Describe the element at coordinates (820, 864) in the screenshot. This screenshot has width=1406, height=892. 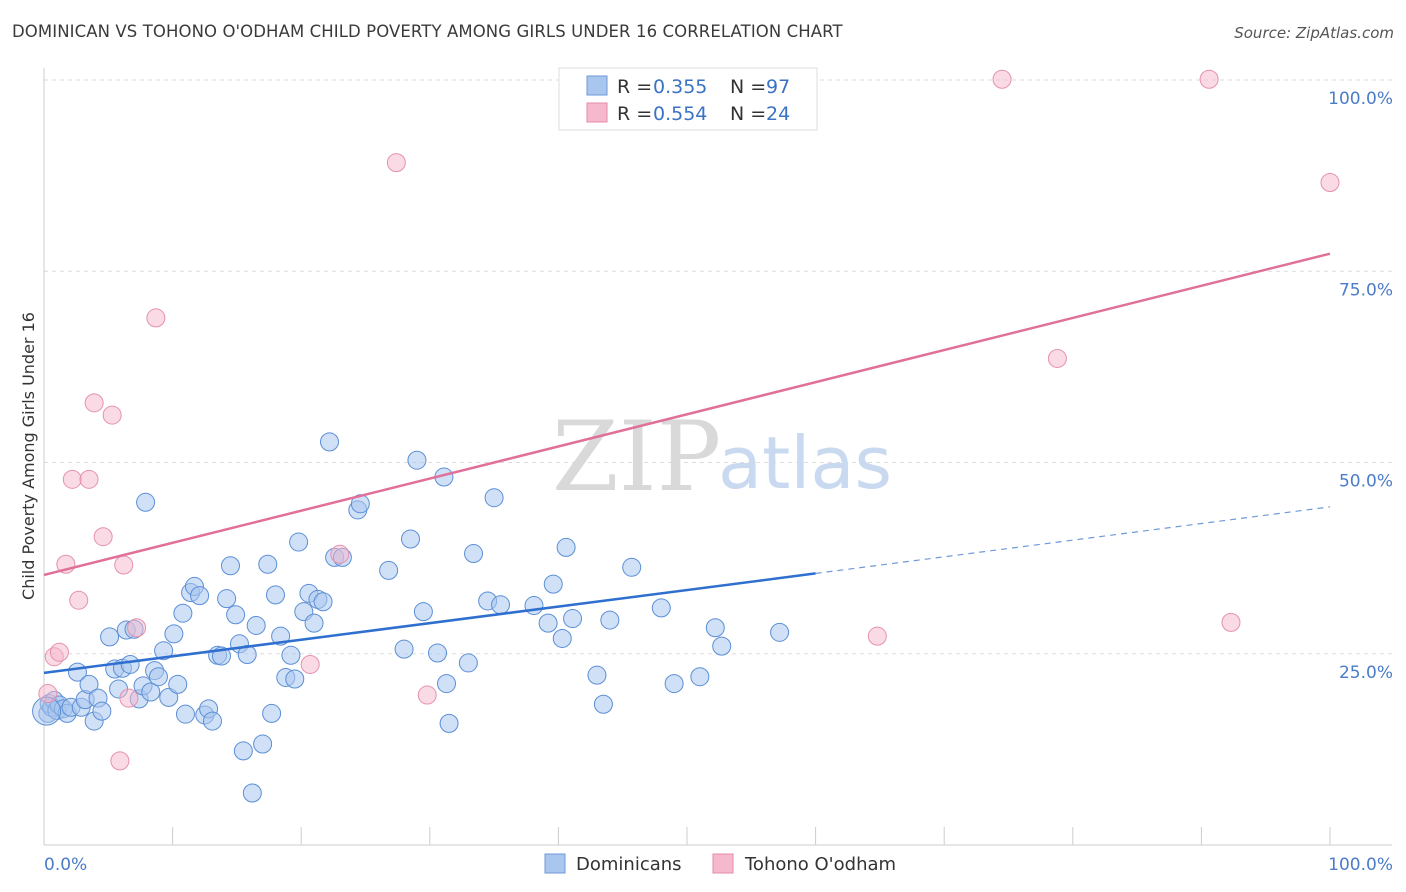
I see `bottom-legend-label-tohono: Tohono O'odham` at that location.